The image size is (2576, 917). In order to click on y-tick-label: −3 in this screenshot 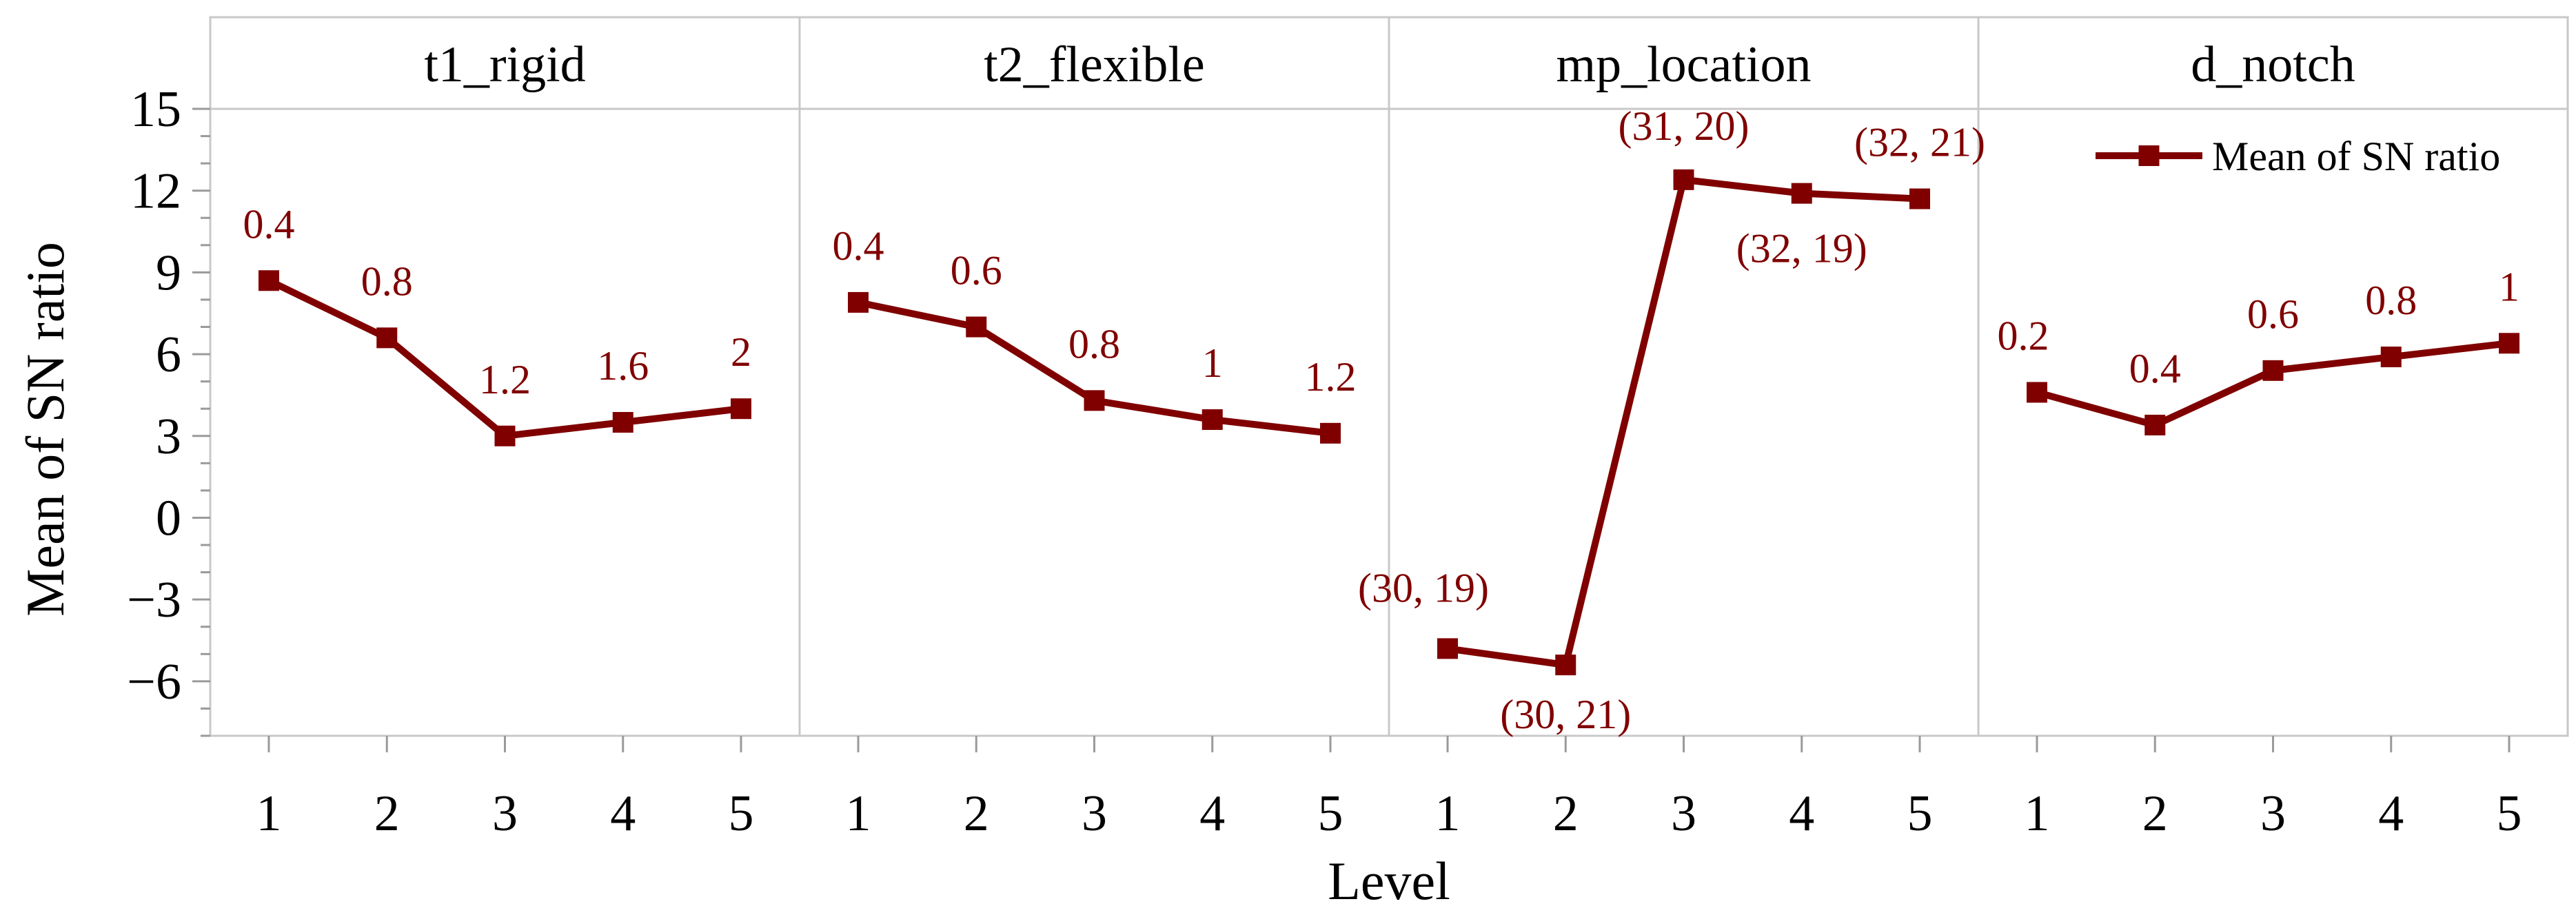, I will do `click(154, 600)`.